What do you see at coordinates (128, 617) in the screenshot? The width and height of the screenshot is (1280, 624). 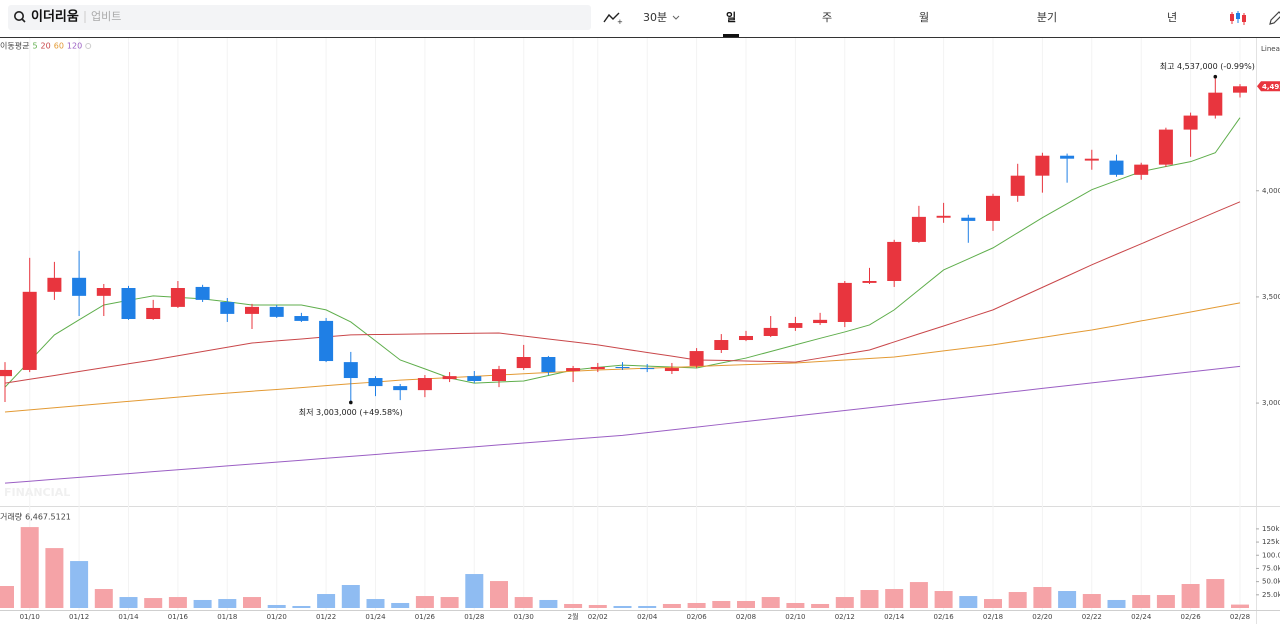 I see `x-tick-label: 01/14` at bounding box center [128, 617].